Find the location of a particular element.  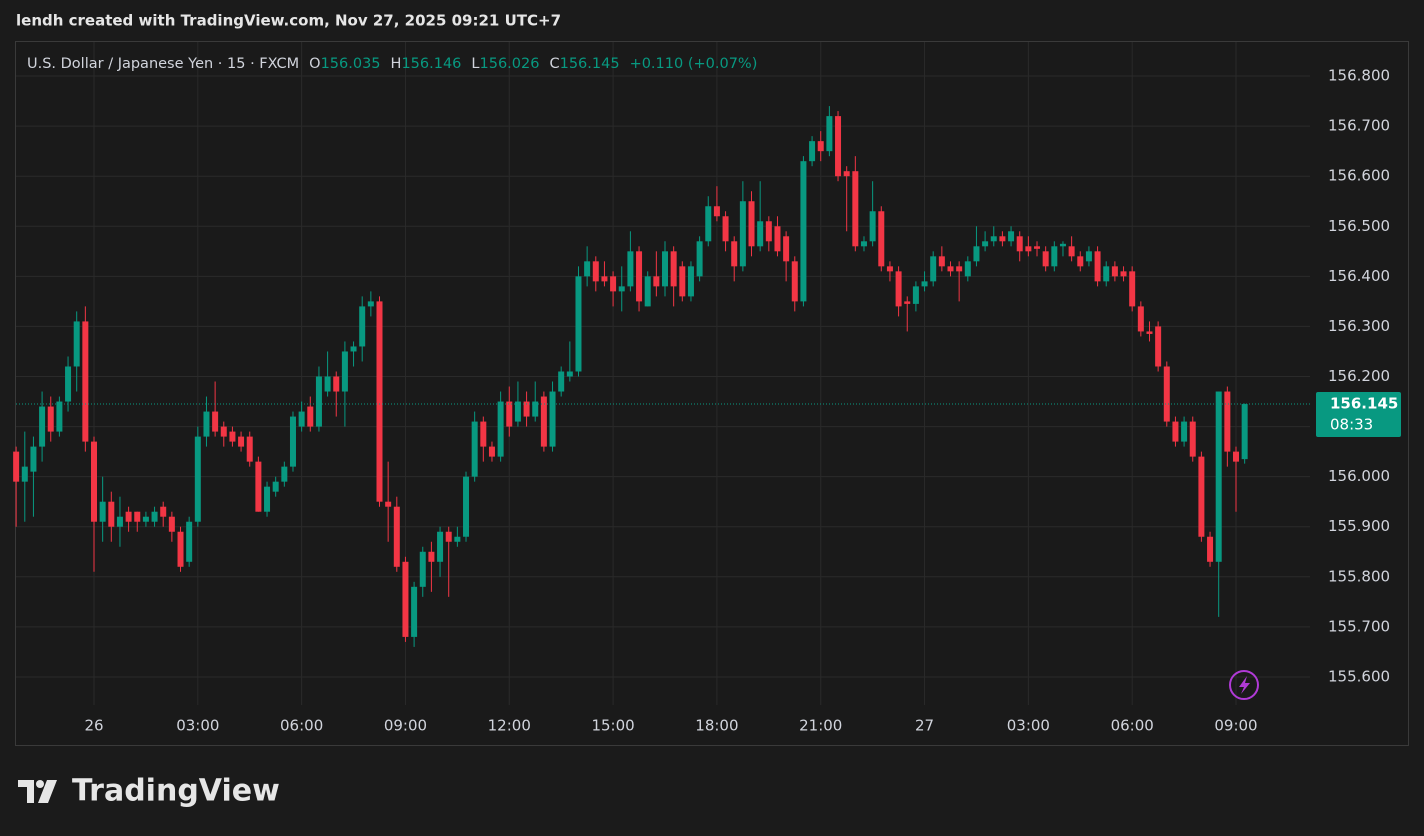

low-label: L is located at coordinates (475, 64).